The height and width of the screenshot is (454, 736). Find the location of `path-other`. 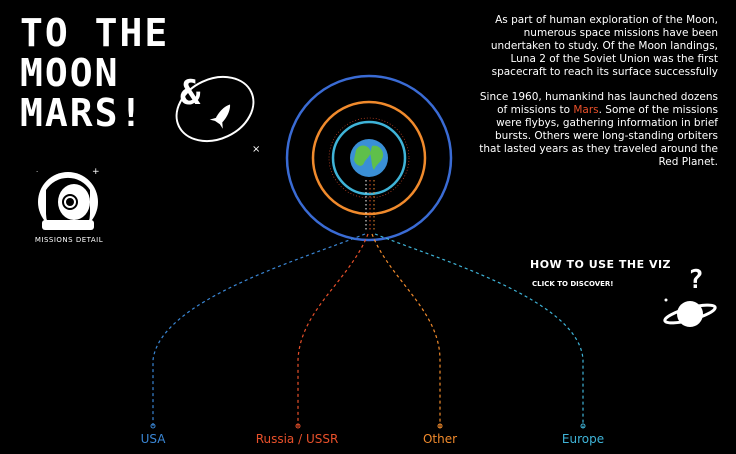

path-other is located at coordinates (406, 330).